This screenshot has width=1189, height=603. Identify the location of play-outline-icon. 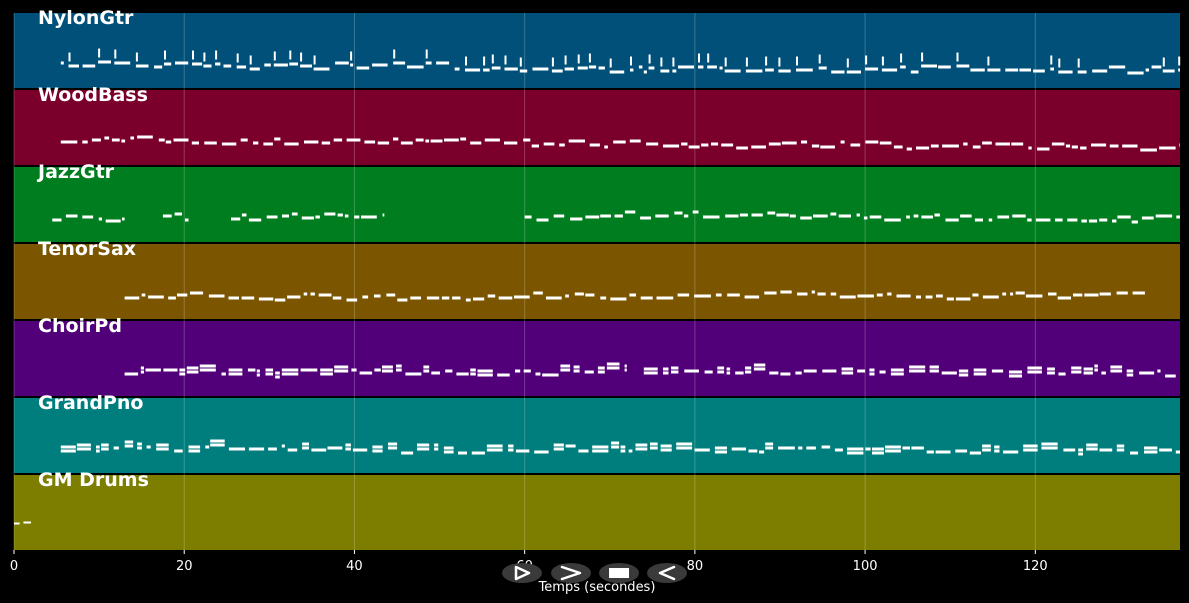
(522, 573).